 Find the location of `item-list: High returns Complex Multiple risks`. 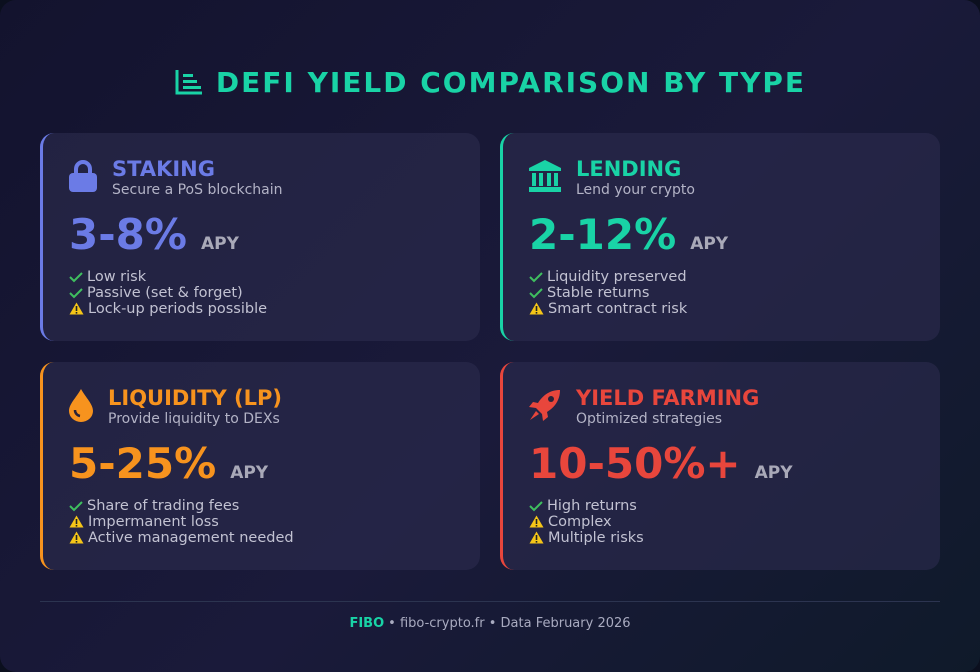

item-list: High returns Complex Multiple risks is located at coordinates (586, 522).